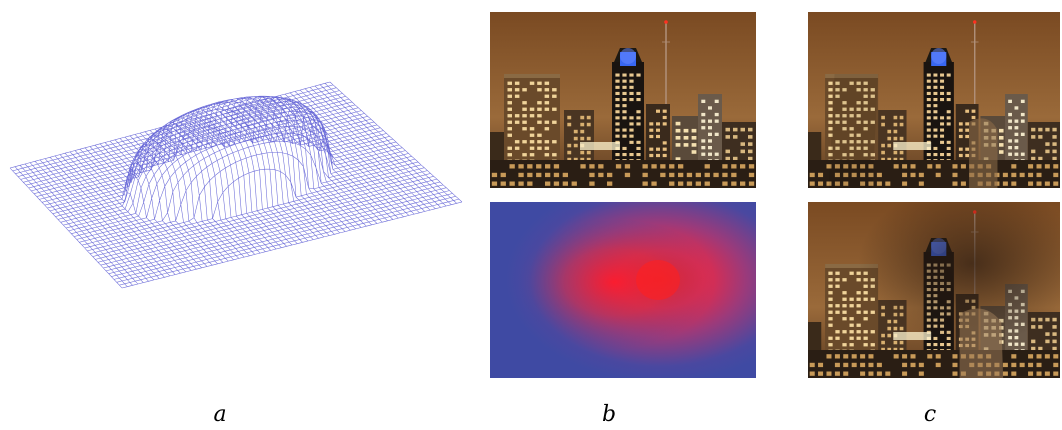 Image resolution: width=1062 pixels, height=430 pixels. What do you see at coordinates (220, 414) in the screenshot?
I see `caption-a: a` at bounding box center [220, 414].